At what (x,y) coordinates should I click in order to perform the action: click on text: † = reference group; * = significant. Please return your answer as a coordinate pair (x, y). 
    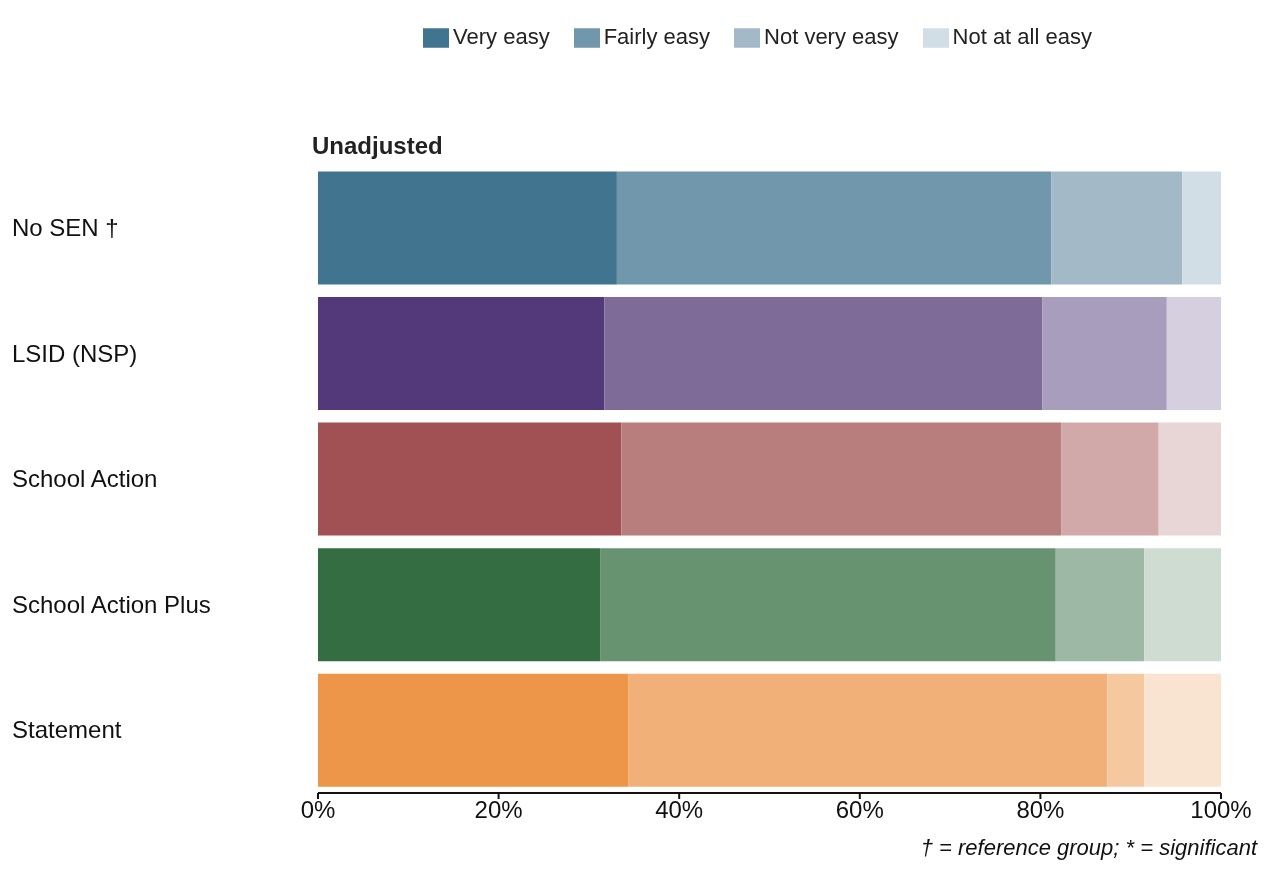
    Looking at the image, I should click on (1089, 848).